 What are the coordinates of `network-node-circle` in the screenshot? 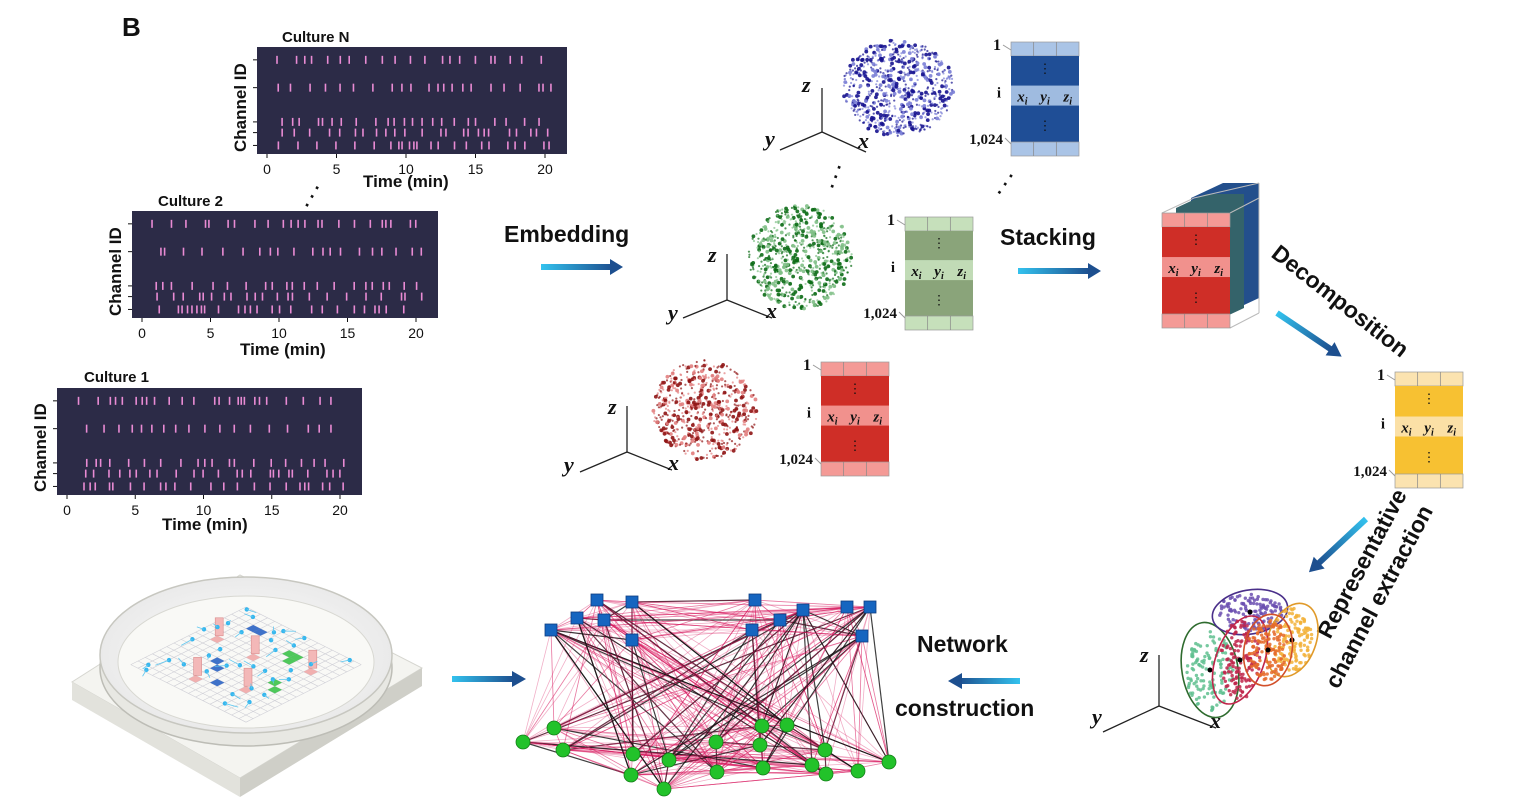 It's located at (812, 765).